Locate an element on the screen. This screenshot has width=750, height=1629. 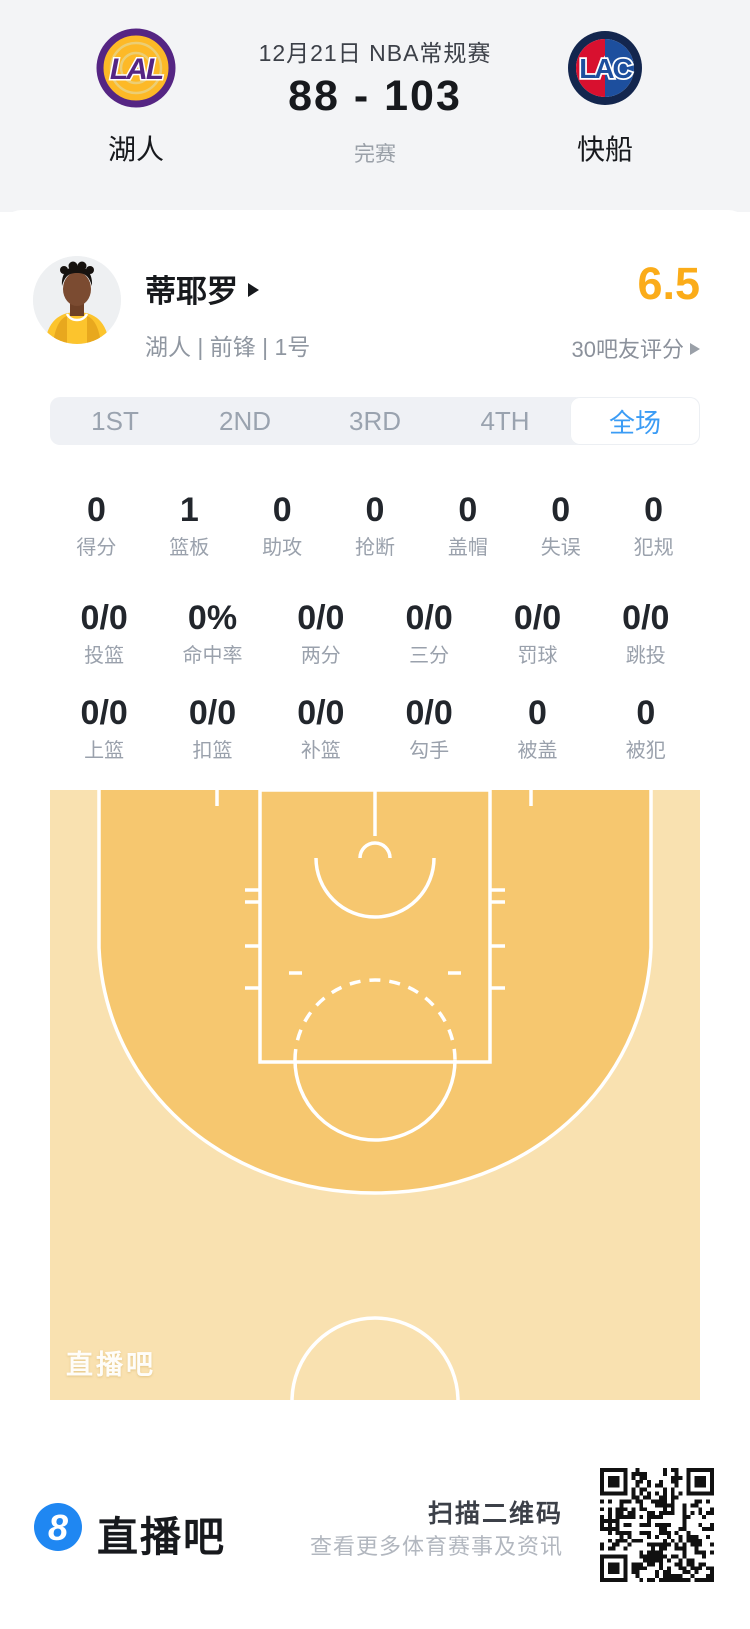
lane-rect is located at coordinates (375, 927).